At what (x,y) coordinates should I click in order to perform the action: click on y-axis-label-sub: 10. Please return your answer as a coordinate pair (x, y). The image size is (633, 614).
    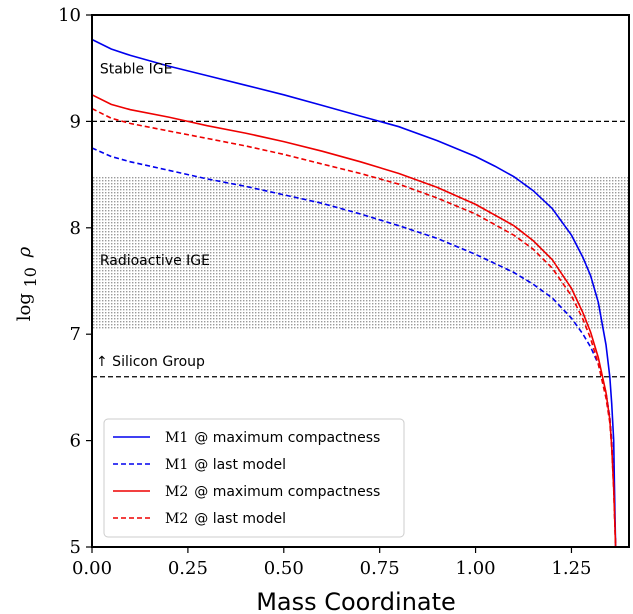
    Looking at the image, I should click on (30, 277).